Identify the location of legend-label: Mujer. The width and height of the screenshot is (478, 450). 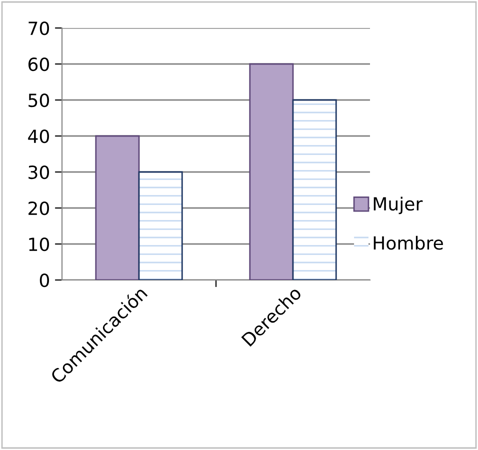
(398, 205).